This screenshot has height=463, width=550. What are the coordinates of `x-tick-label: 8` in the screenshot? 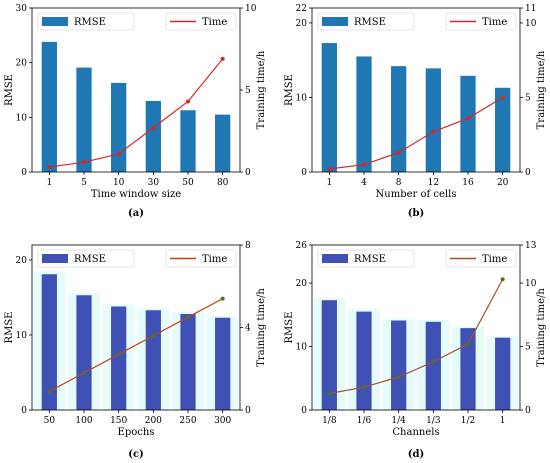 It's located at (399, 183).